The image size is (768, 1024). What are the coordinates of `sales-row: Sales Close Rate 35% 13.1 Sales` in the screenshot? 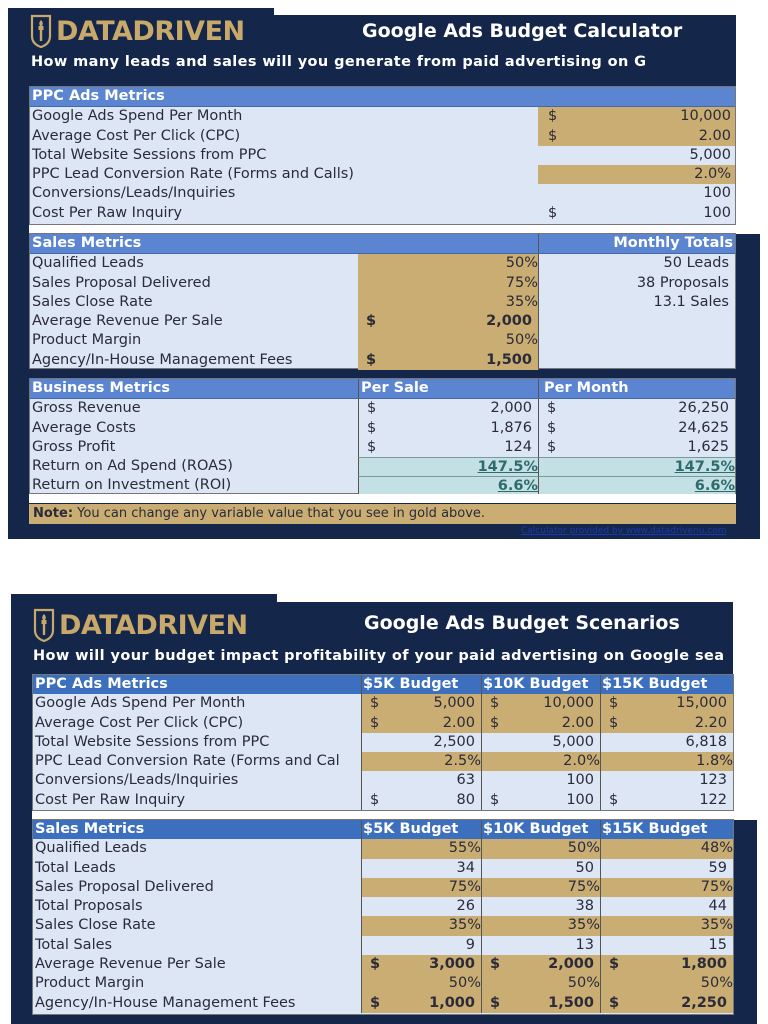 It's located at (382, 302).